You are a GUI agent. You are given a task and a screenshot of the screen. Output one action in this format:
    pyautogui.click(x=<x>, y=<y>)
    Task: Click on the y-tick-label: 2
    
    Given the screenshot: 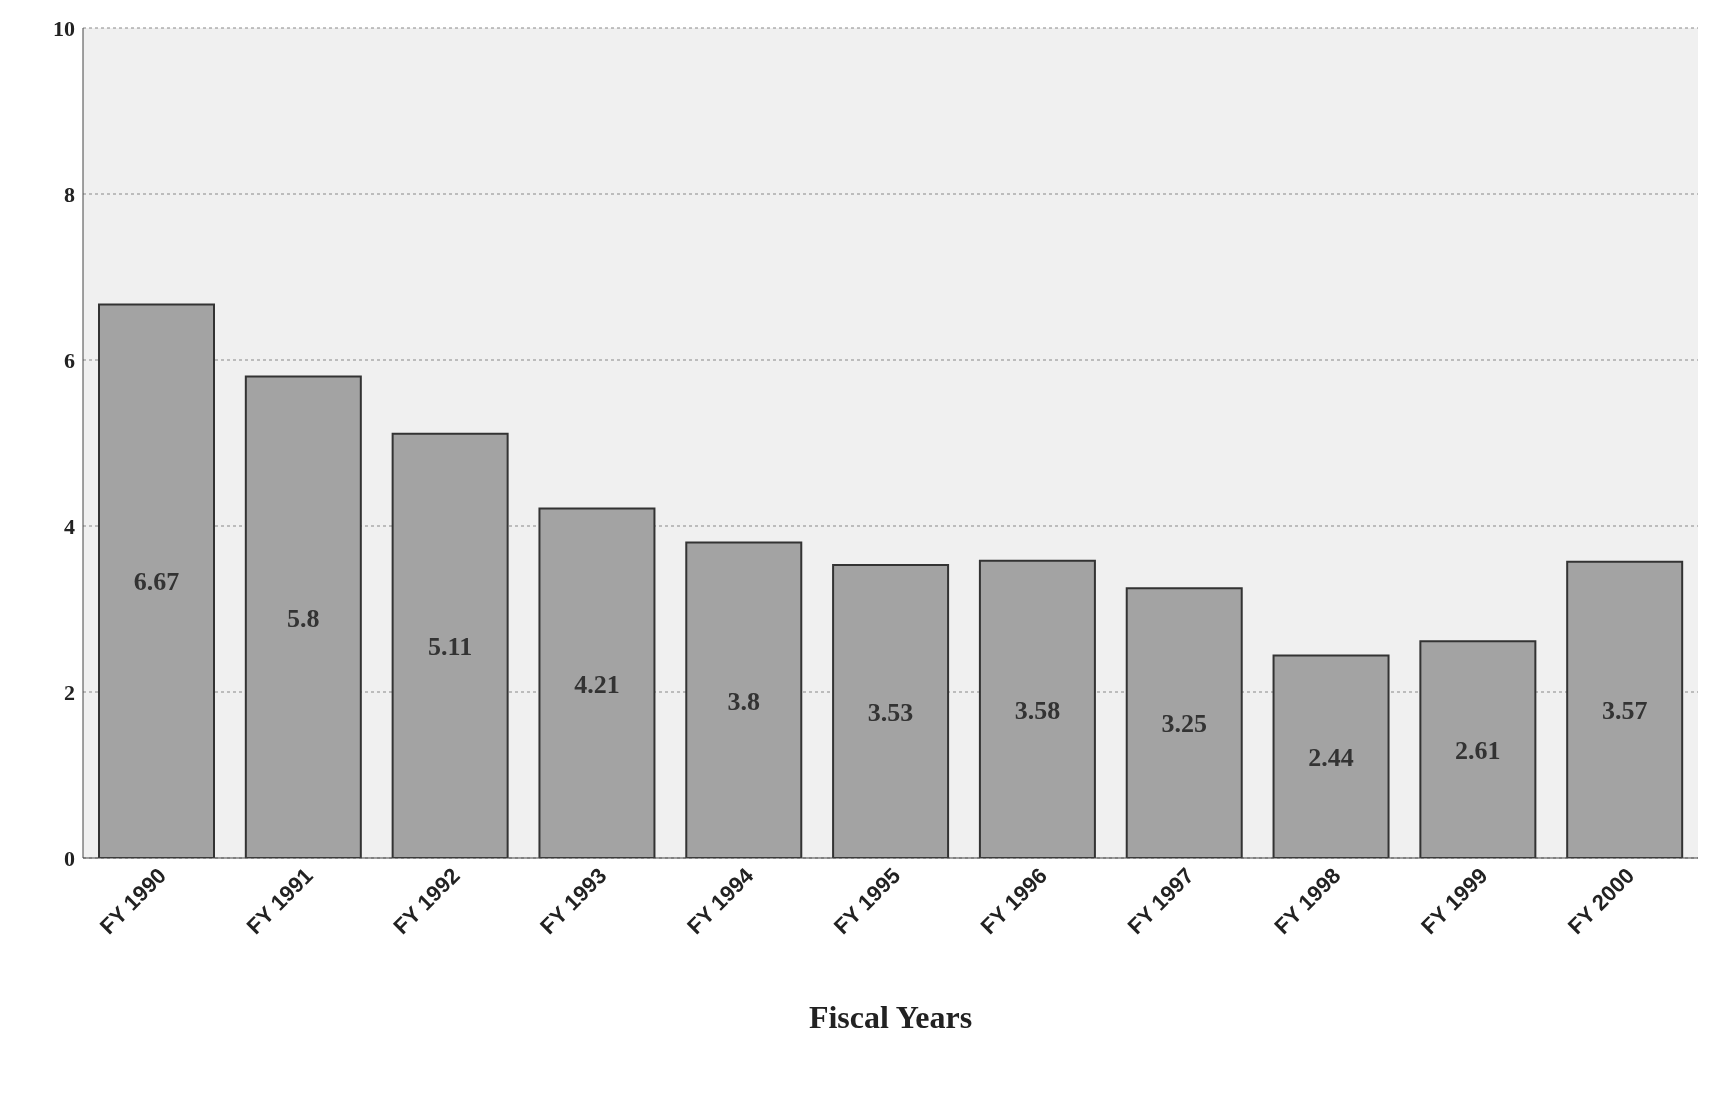 What is the action you would take?
    pyautogui.click(x=69, y=692)
    